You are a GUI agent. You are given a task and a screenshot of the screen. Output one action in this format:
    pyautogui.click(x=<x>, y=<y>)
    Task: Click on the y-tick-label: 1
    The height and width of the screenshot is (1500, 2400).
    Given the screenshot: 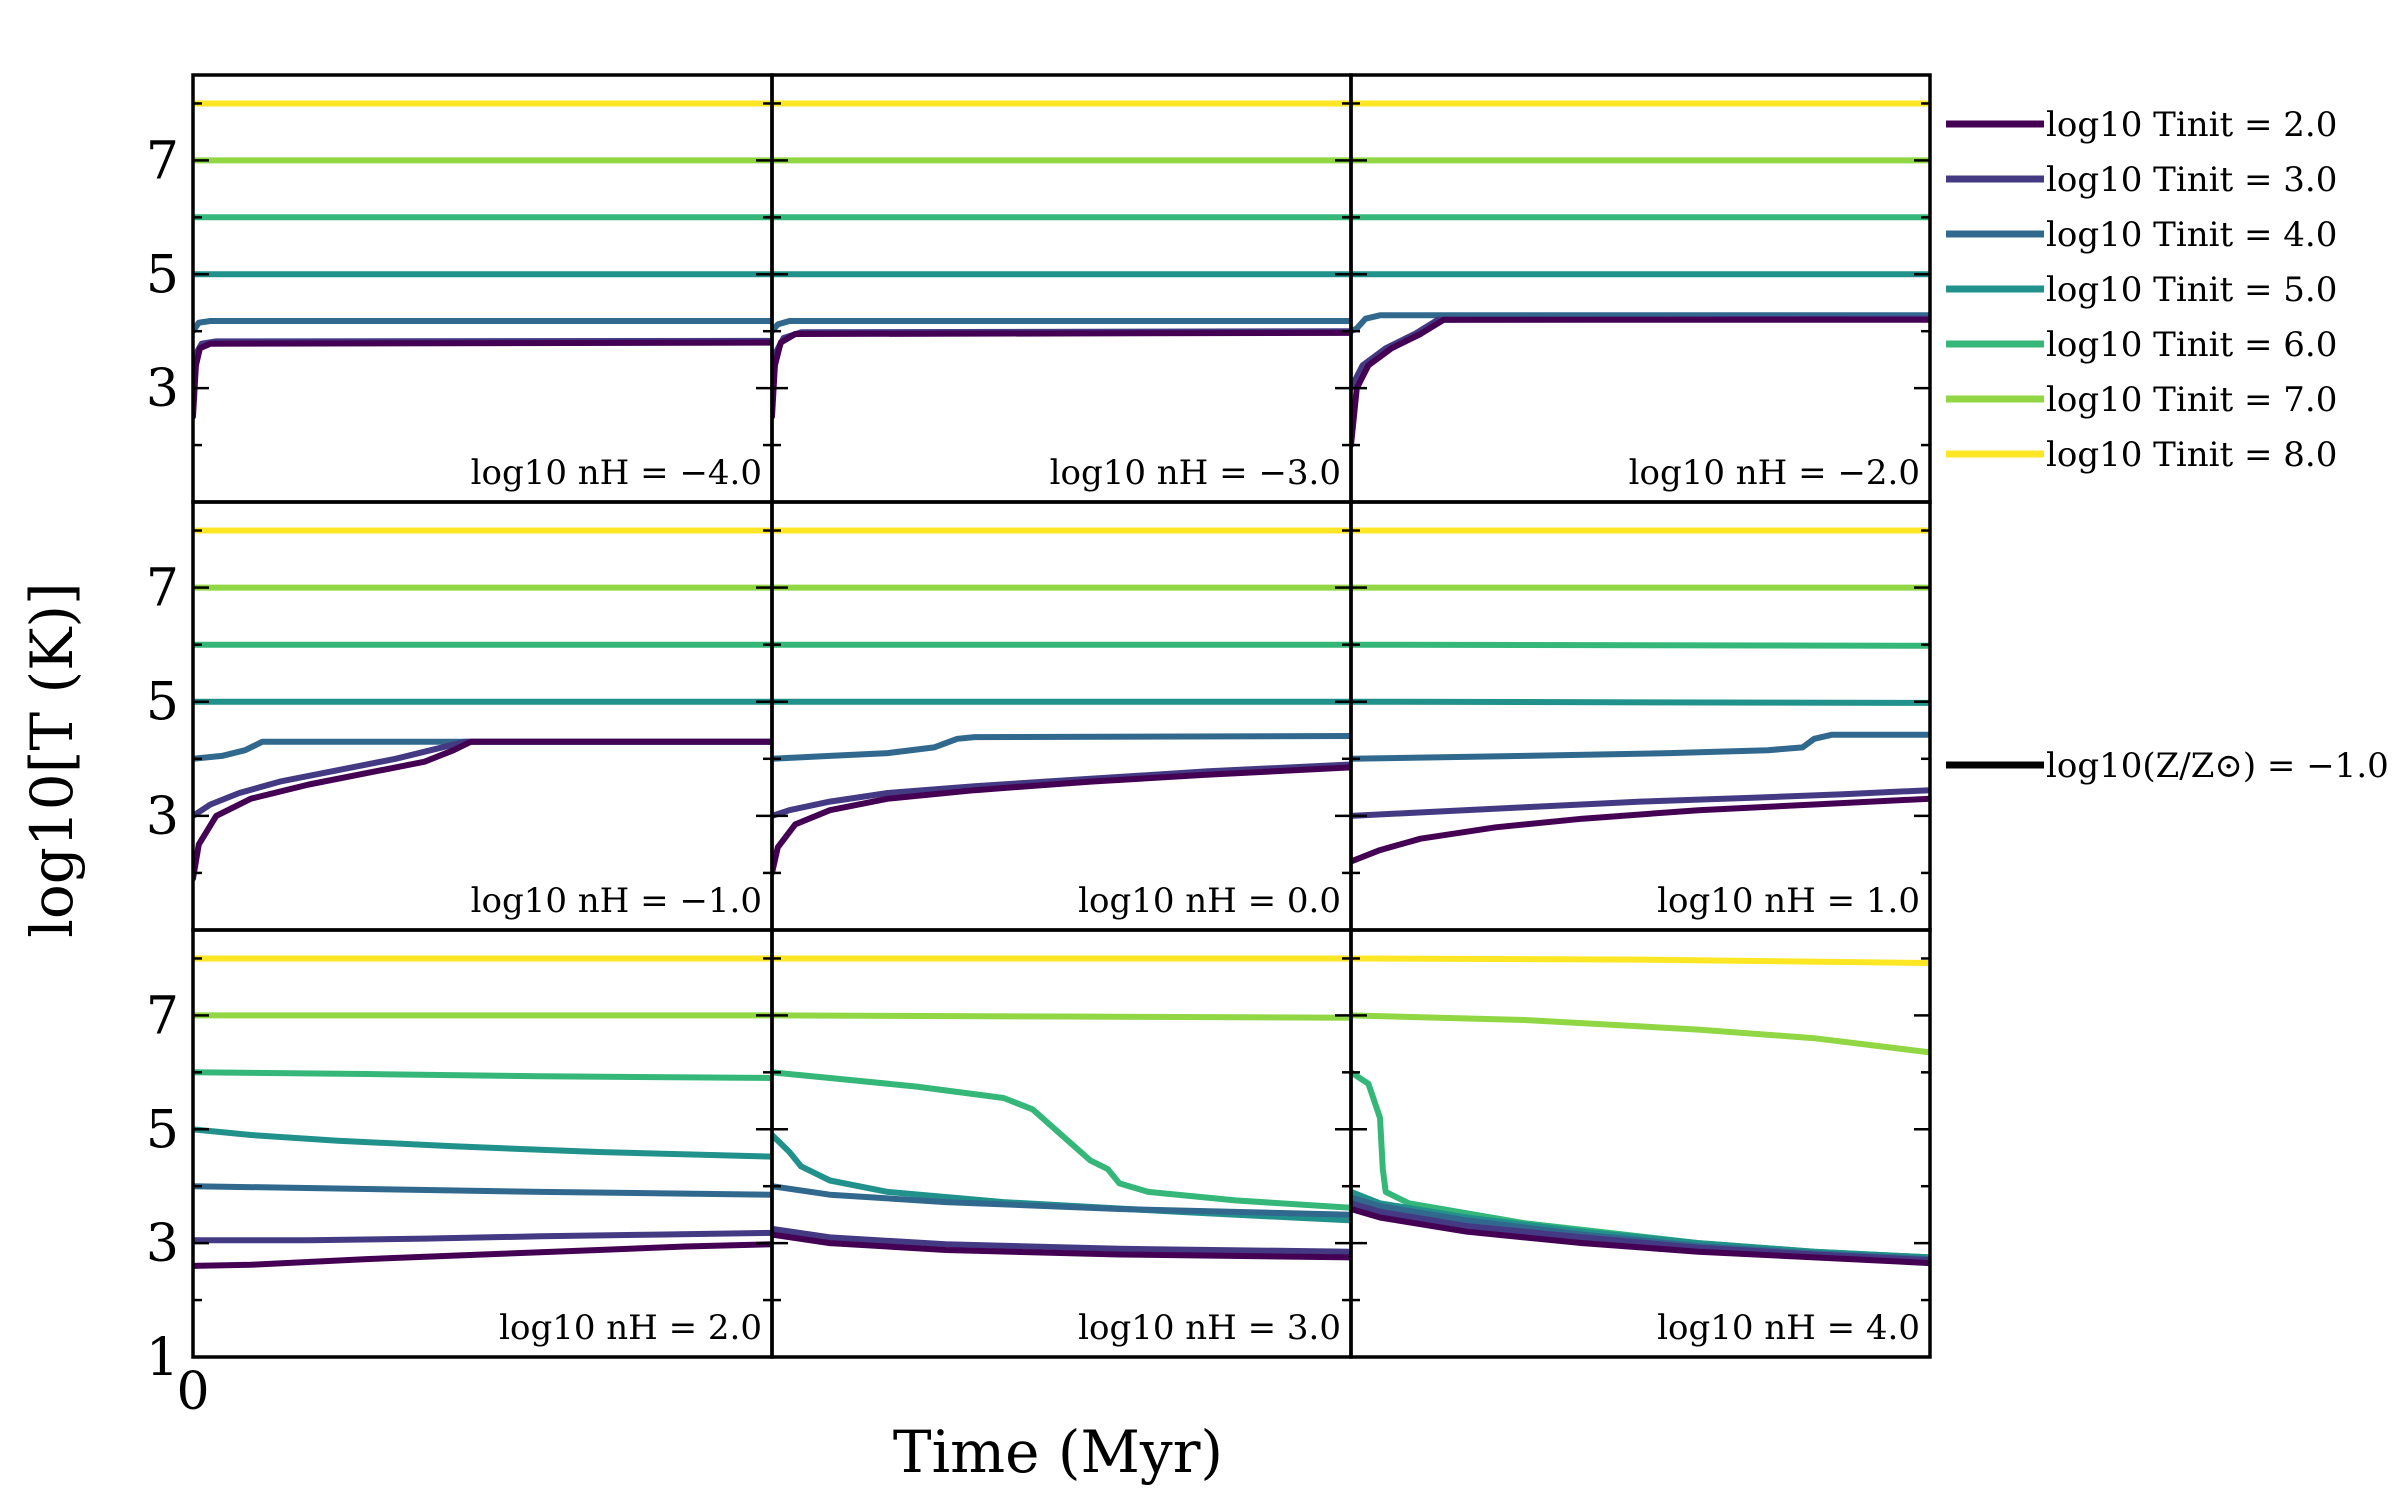 What is the action you would take?
    pyautogui.click(x=162, y=1358)
    